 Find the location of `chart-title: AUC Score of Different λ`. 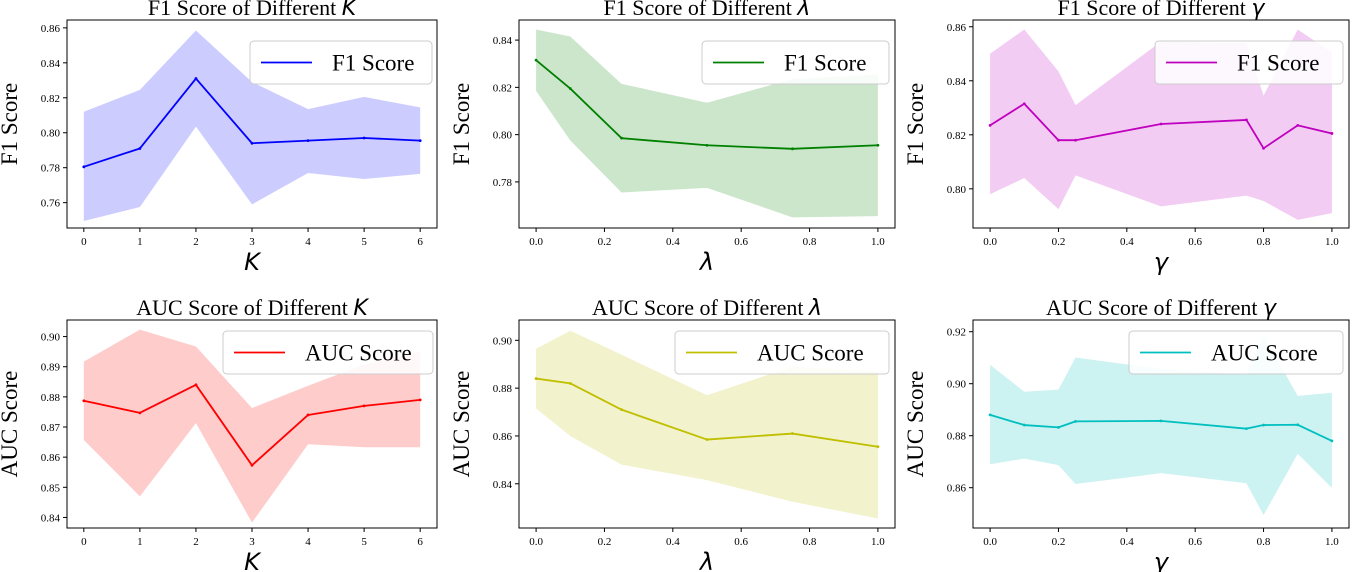

chart-title: AUC Score of Different λ is located at coordinates (707, 308).